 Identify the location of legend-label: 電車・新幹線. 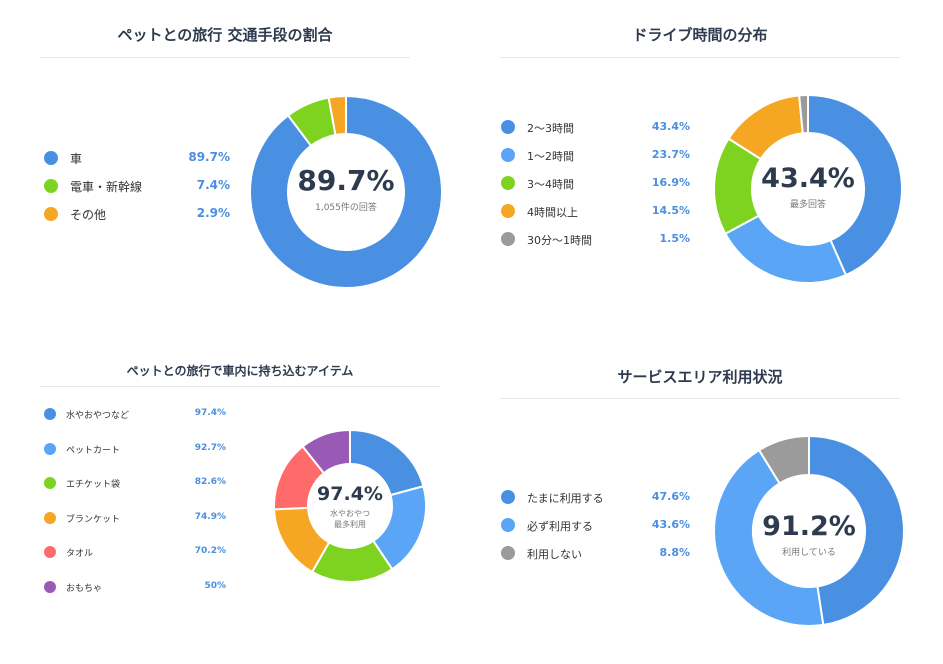
(106, 187).